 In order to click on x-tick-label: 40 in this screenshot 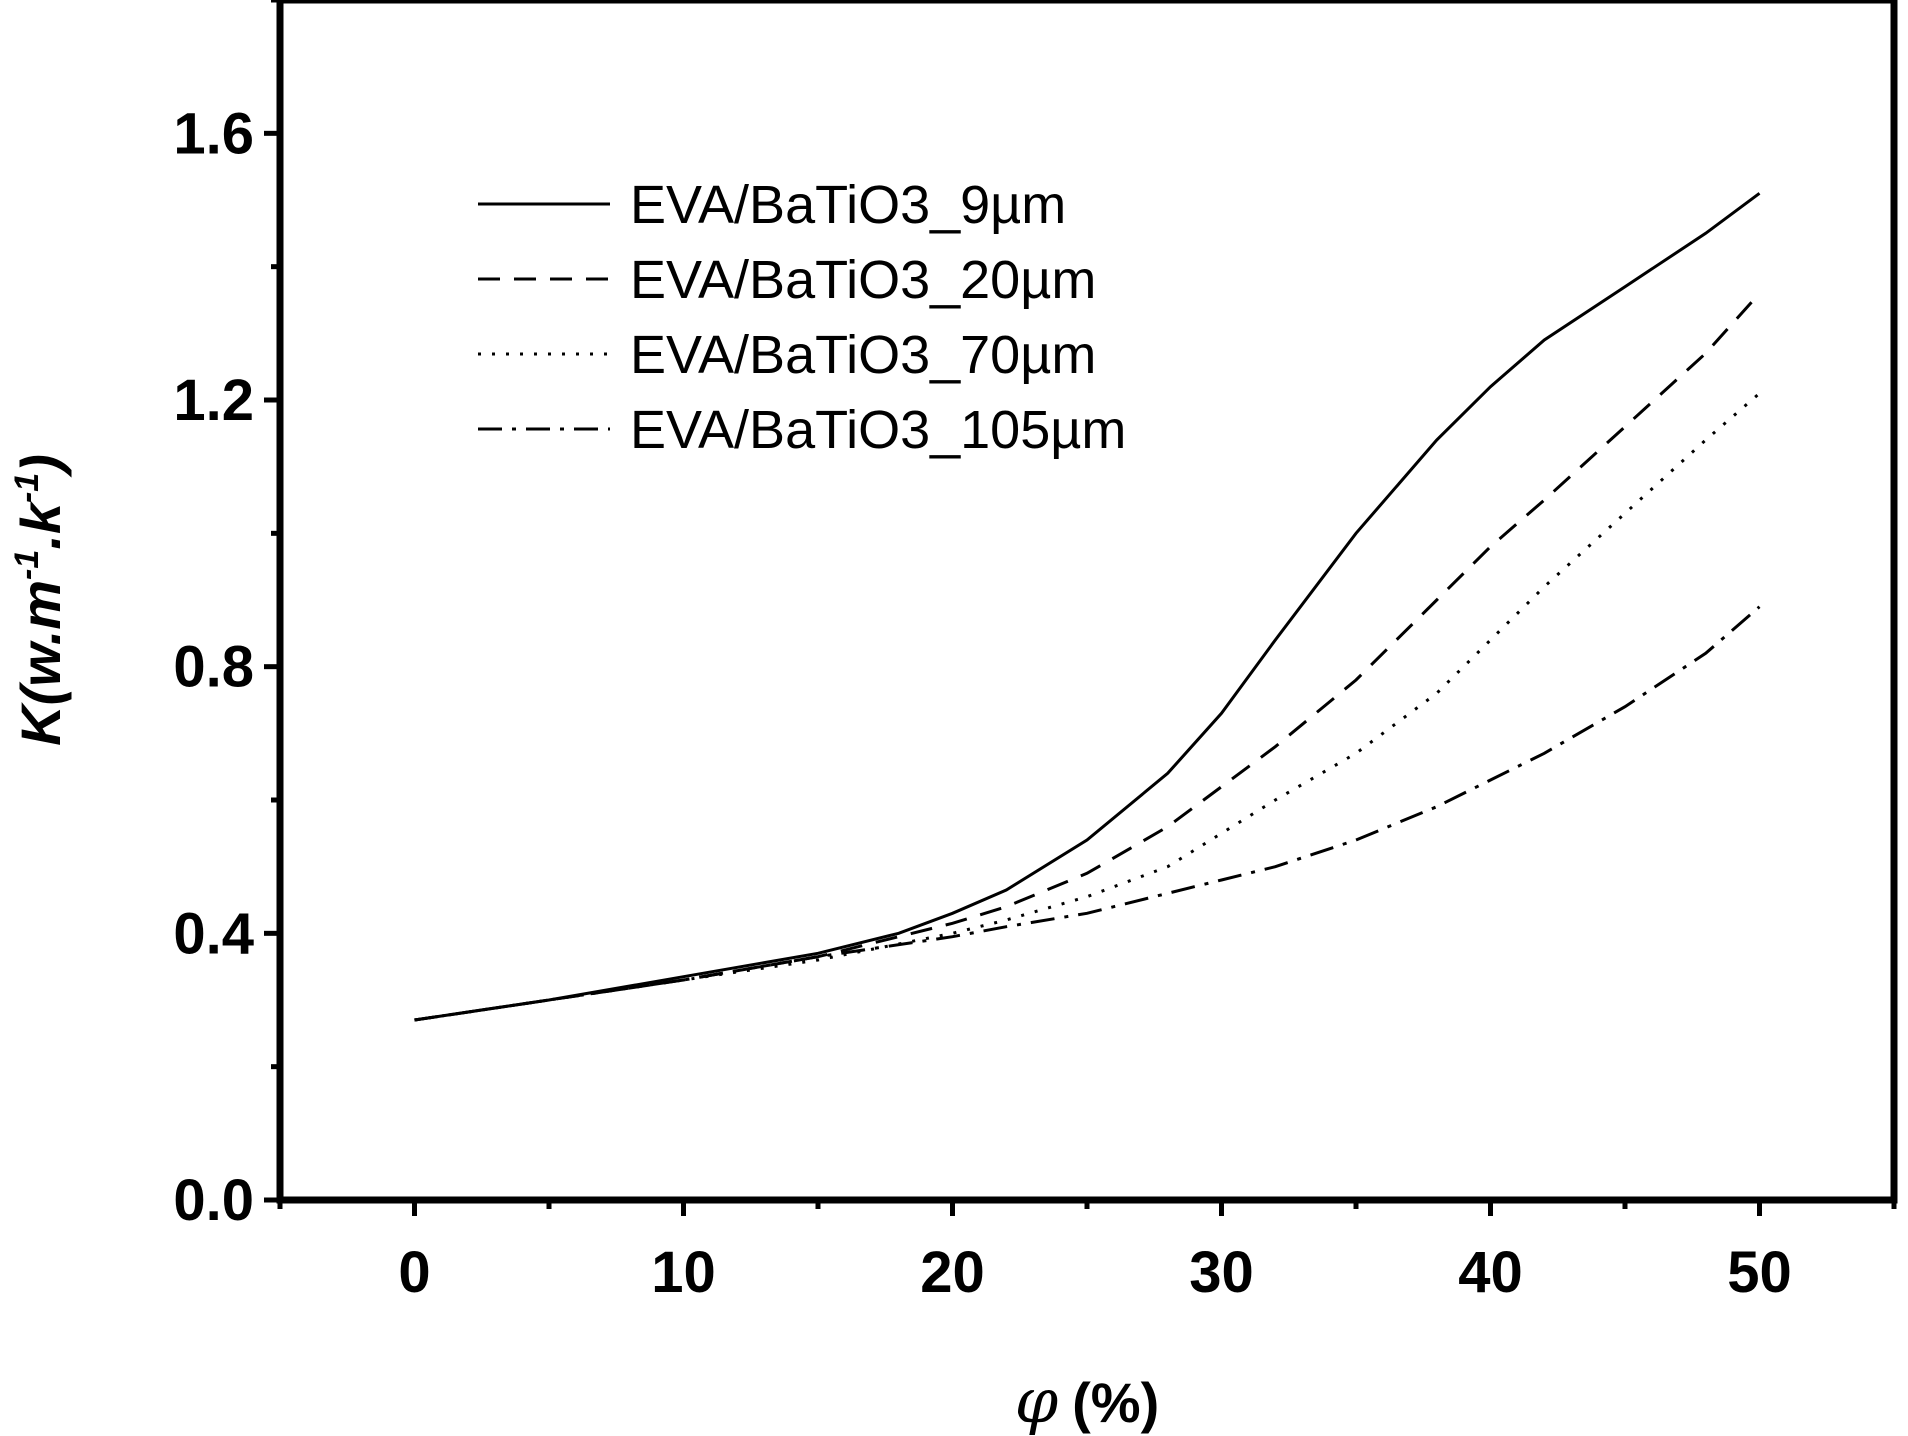, I will do `click(1490, 1272)`.